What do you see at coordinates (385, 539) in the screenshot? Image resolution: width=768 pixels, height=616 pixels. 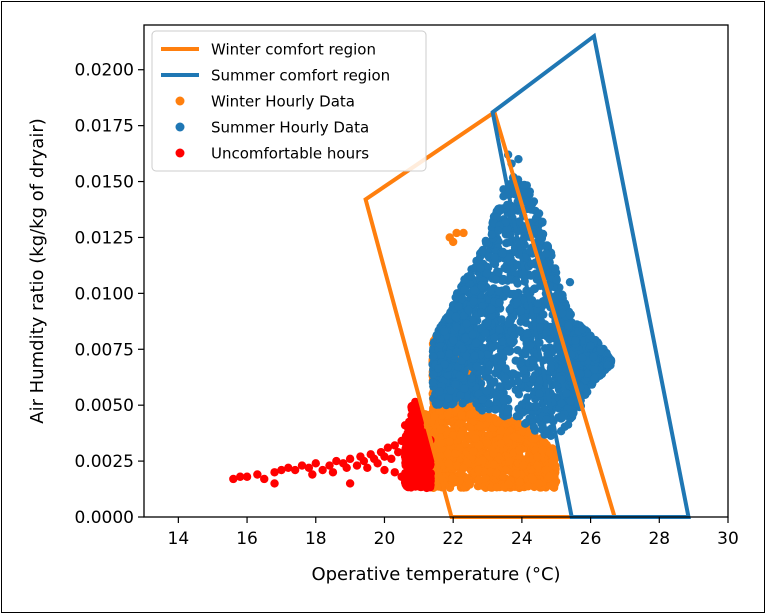 I see `x-tick-label: 20` at bounding box center [385, 539].